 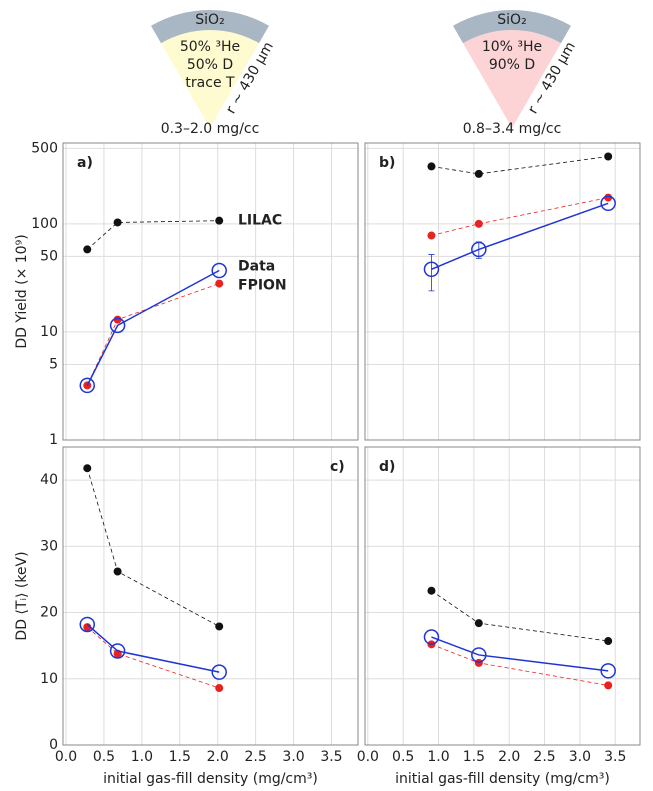 What do you see at coordinates (256, 267) in the screenshot?
I see `legend-entry: Data` at bounding box center [256, 267].